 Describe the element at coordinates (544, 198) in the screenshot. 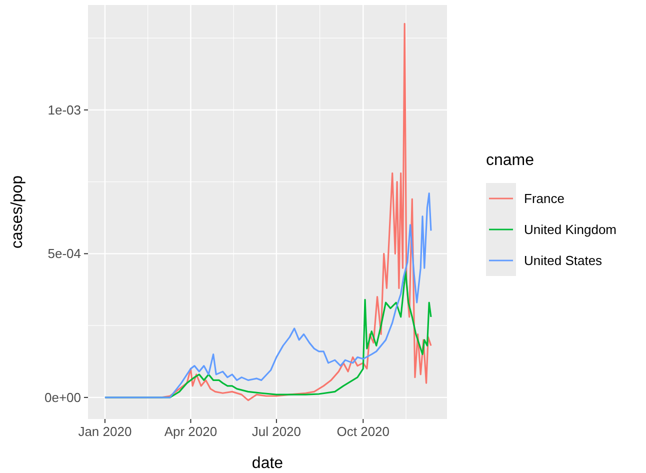

I see `legend-label: France` at that location.